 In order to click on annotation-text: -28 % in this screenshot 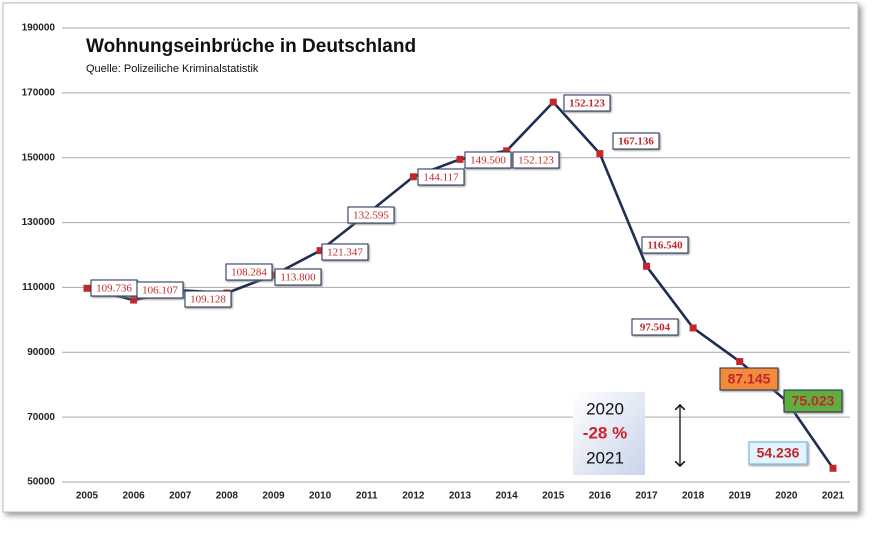, I will do `click(605, 432)`.